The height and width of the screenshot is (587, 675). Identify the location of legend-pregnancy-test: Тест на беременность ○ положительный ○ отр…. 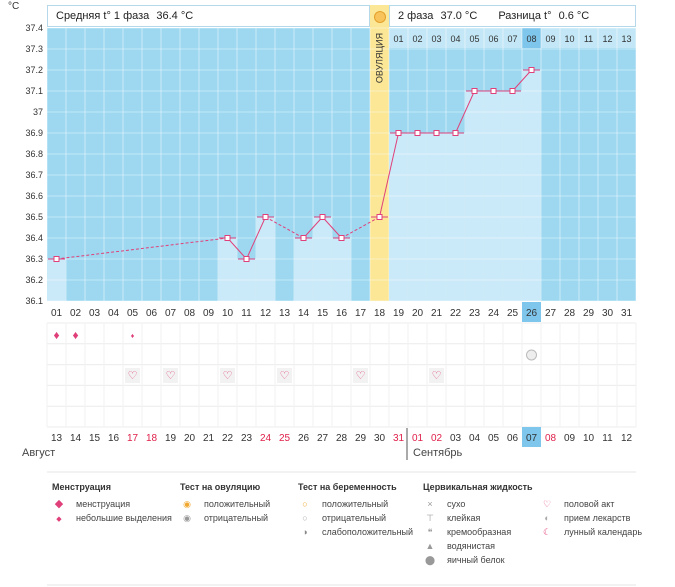
(356, 509).